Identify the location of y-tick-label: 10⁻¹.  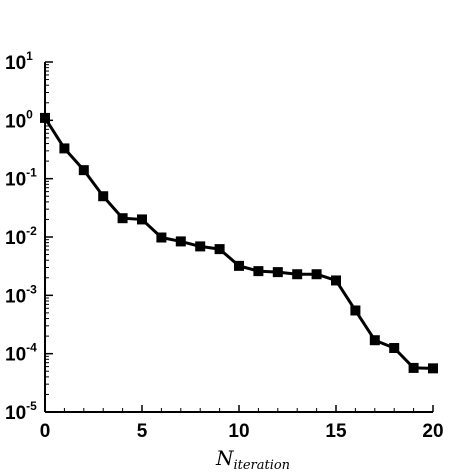
(21, 178).